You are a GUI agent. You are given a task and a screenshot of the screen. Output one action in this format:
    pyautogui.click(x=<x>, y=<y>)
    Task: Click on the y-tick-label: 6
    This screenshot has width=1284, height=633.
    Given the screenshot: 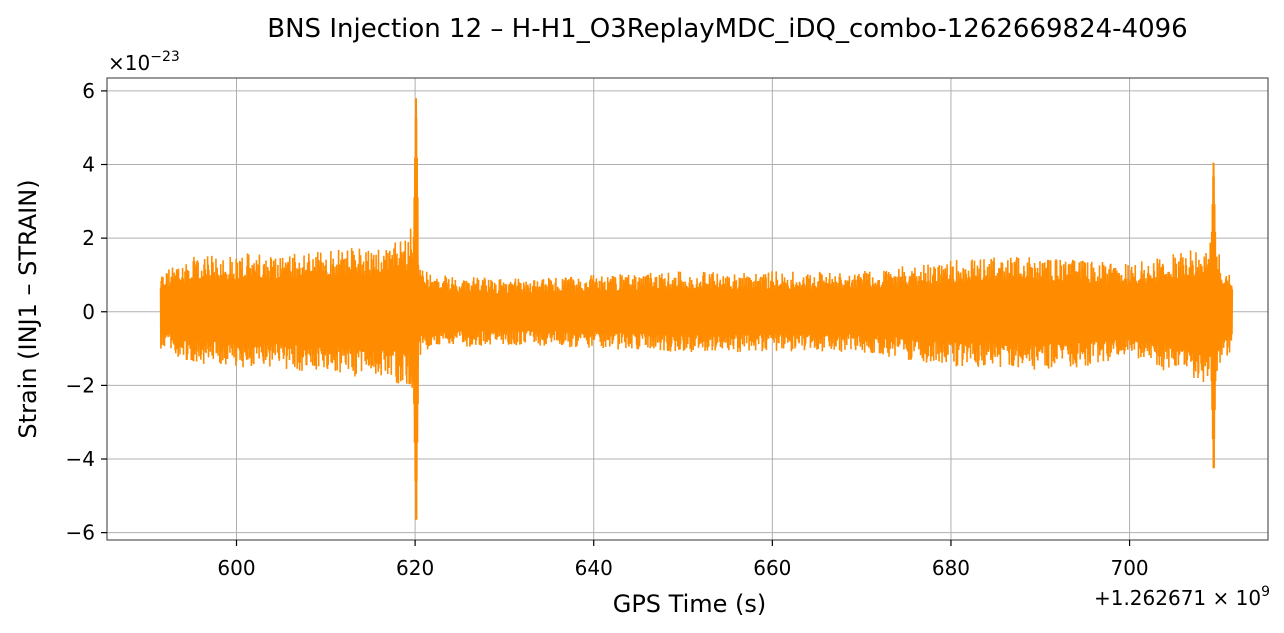 What is the action you would take?
    pyautogui.click(x=88, y=91)
    